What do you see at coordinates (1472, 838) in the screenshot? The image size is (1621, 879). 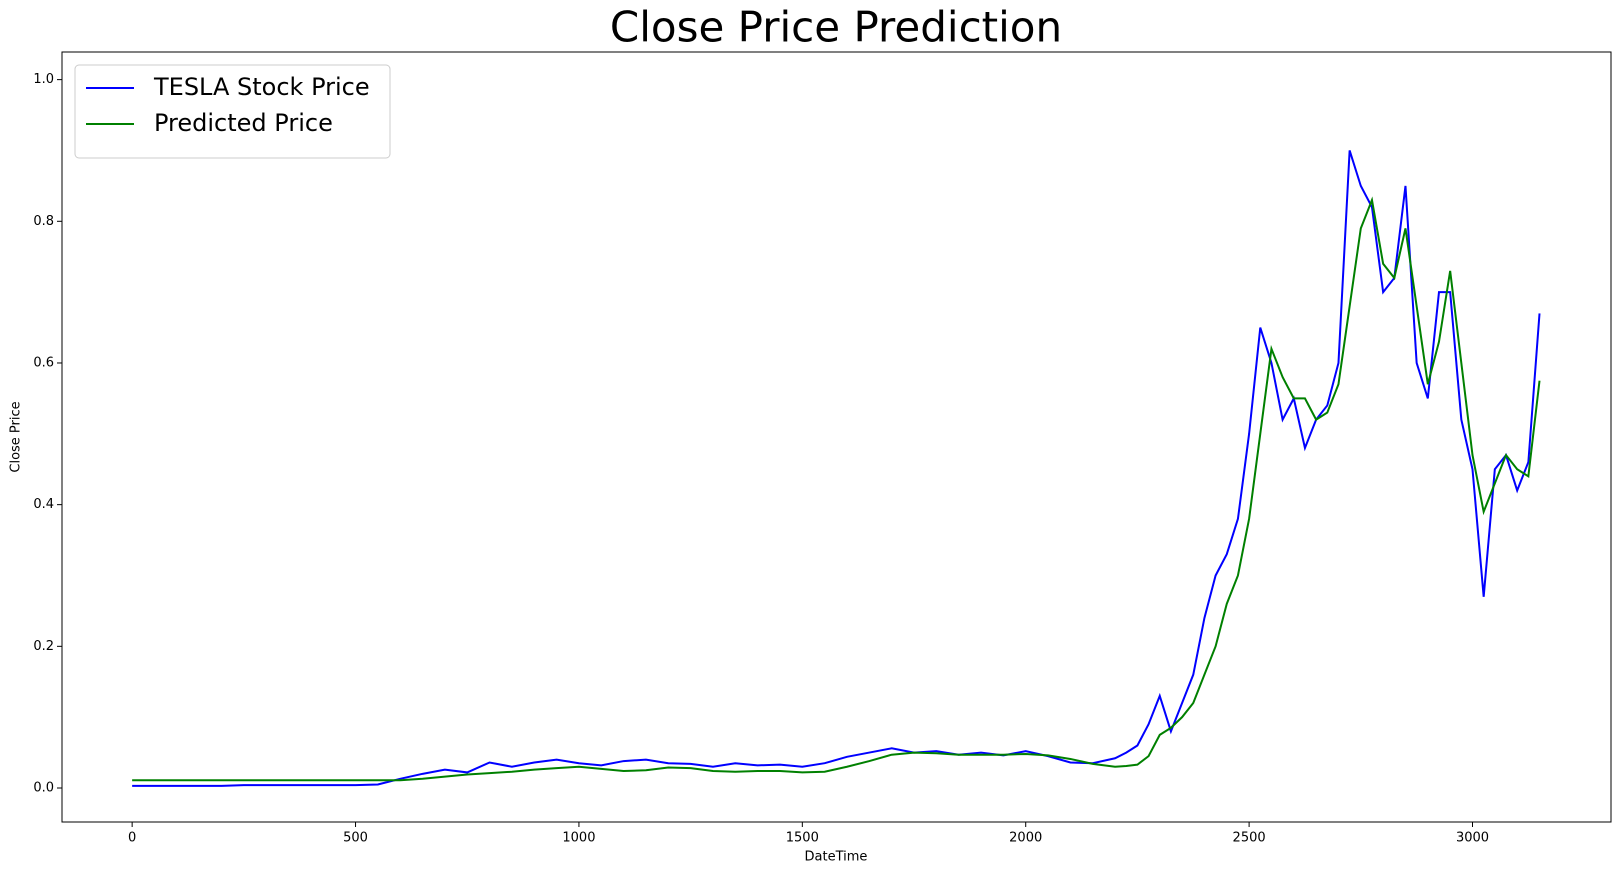 I see `x-tick-label: 3000` at bounding box center [1472, 838].